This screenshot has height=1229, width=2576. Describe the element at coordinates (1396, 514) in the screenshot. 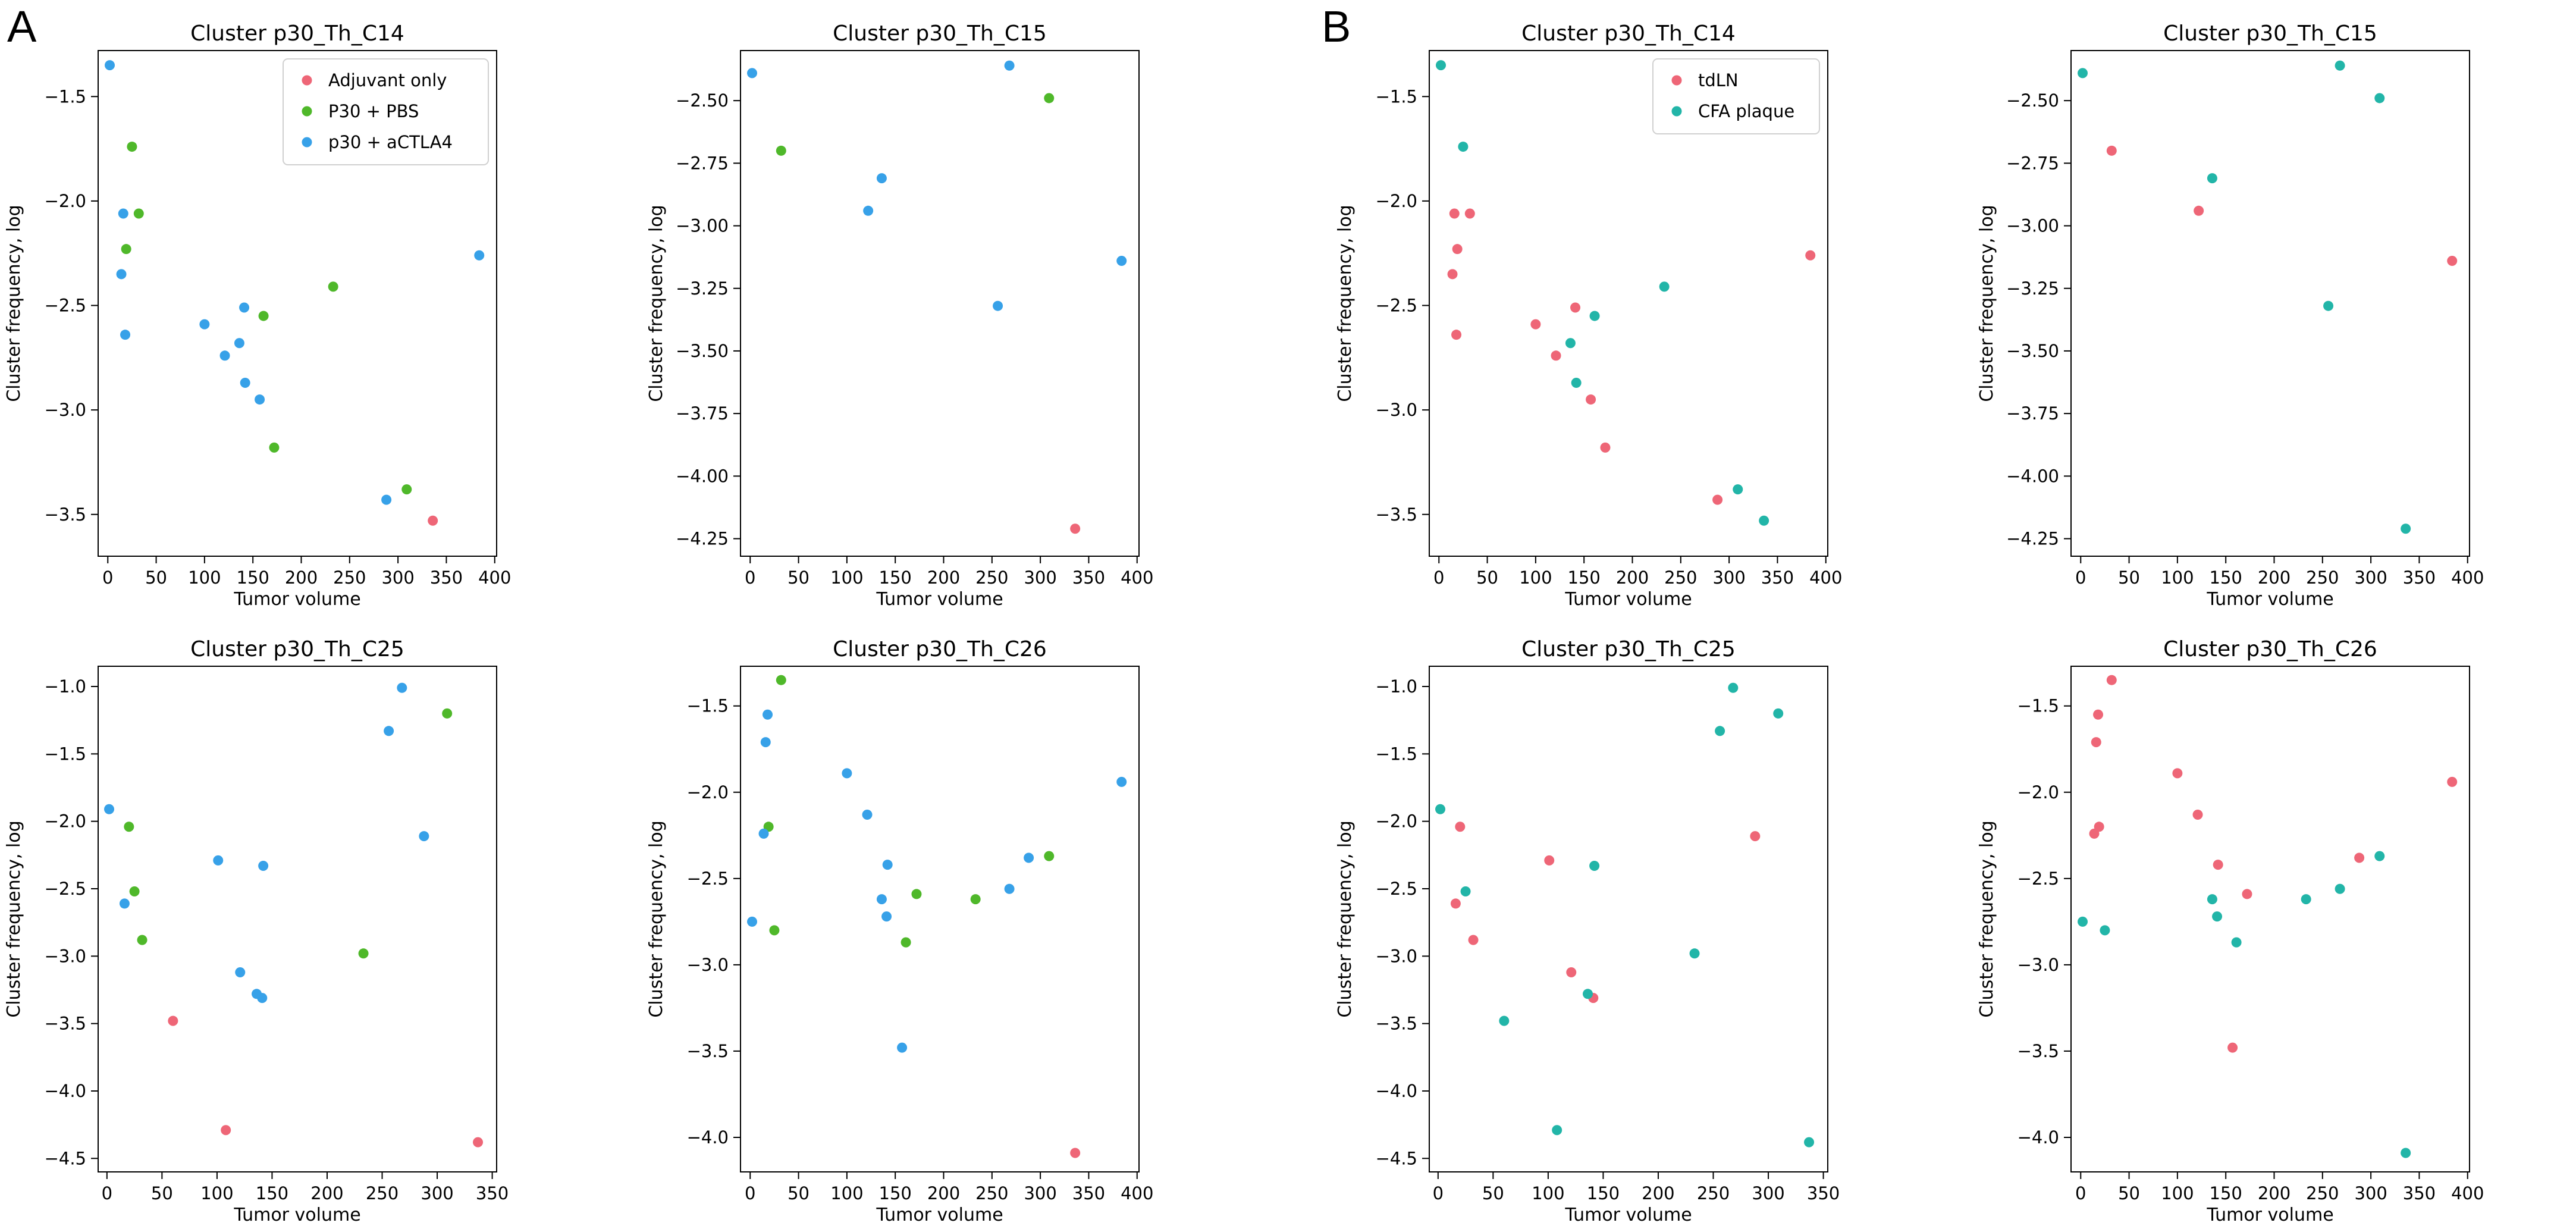

I see `y-tick-label: −3.5` at that location.